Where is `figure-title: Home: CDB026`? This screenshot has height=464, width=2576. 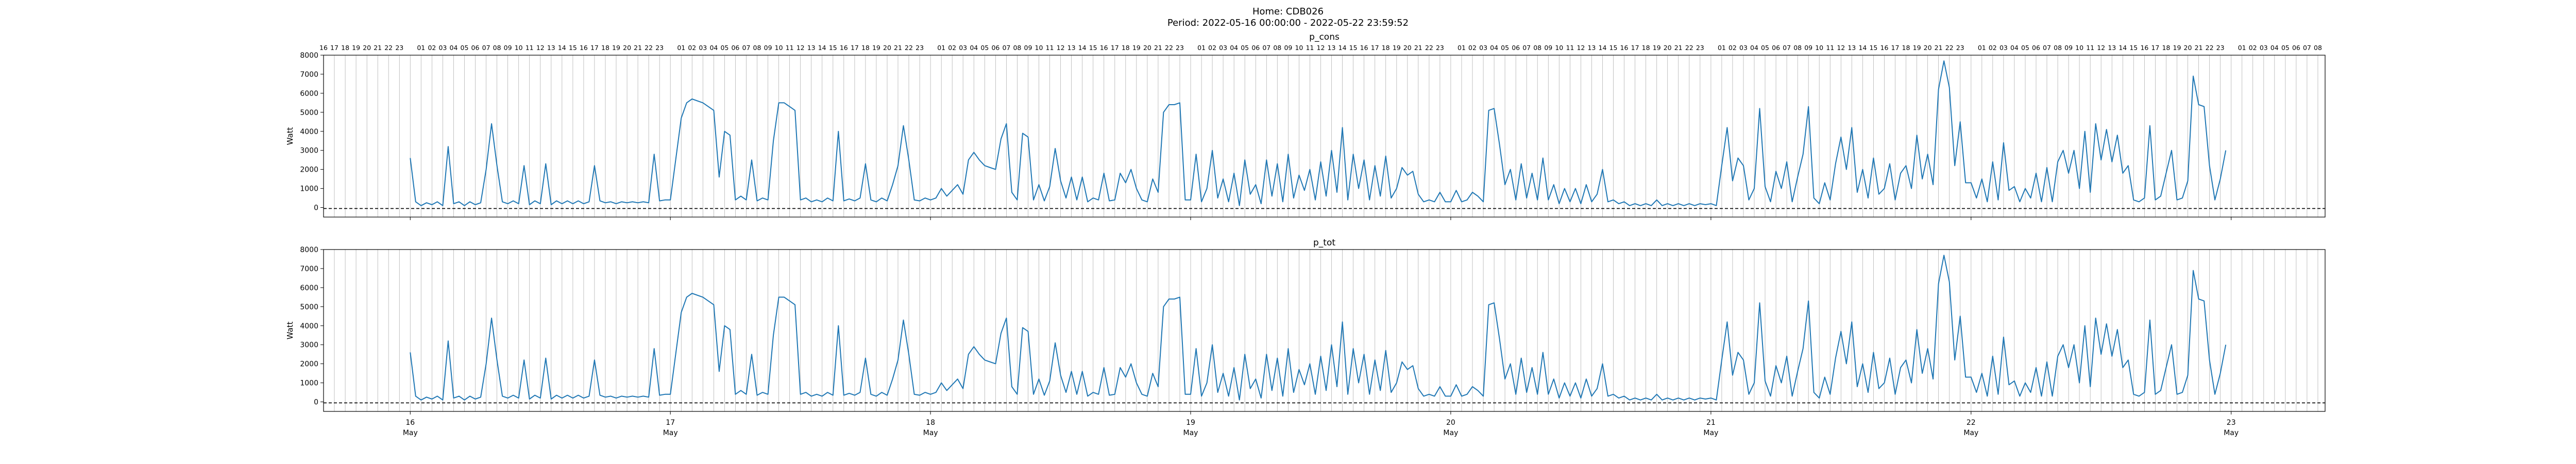
figure-title: Home: CDB026 is located at coordinates (1288, 11).